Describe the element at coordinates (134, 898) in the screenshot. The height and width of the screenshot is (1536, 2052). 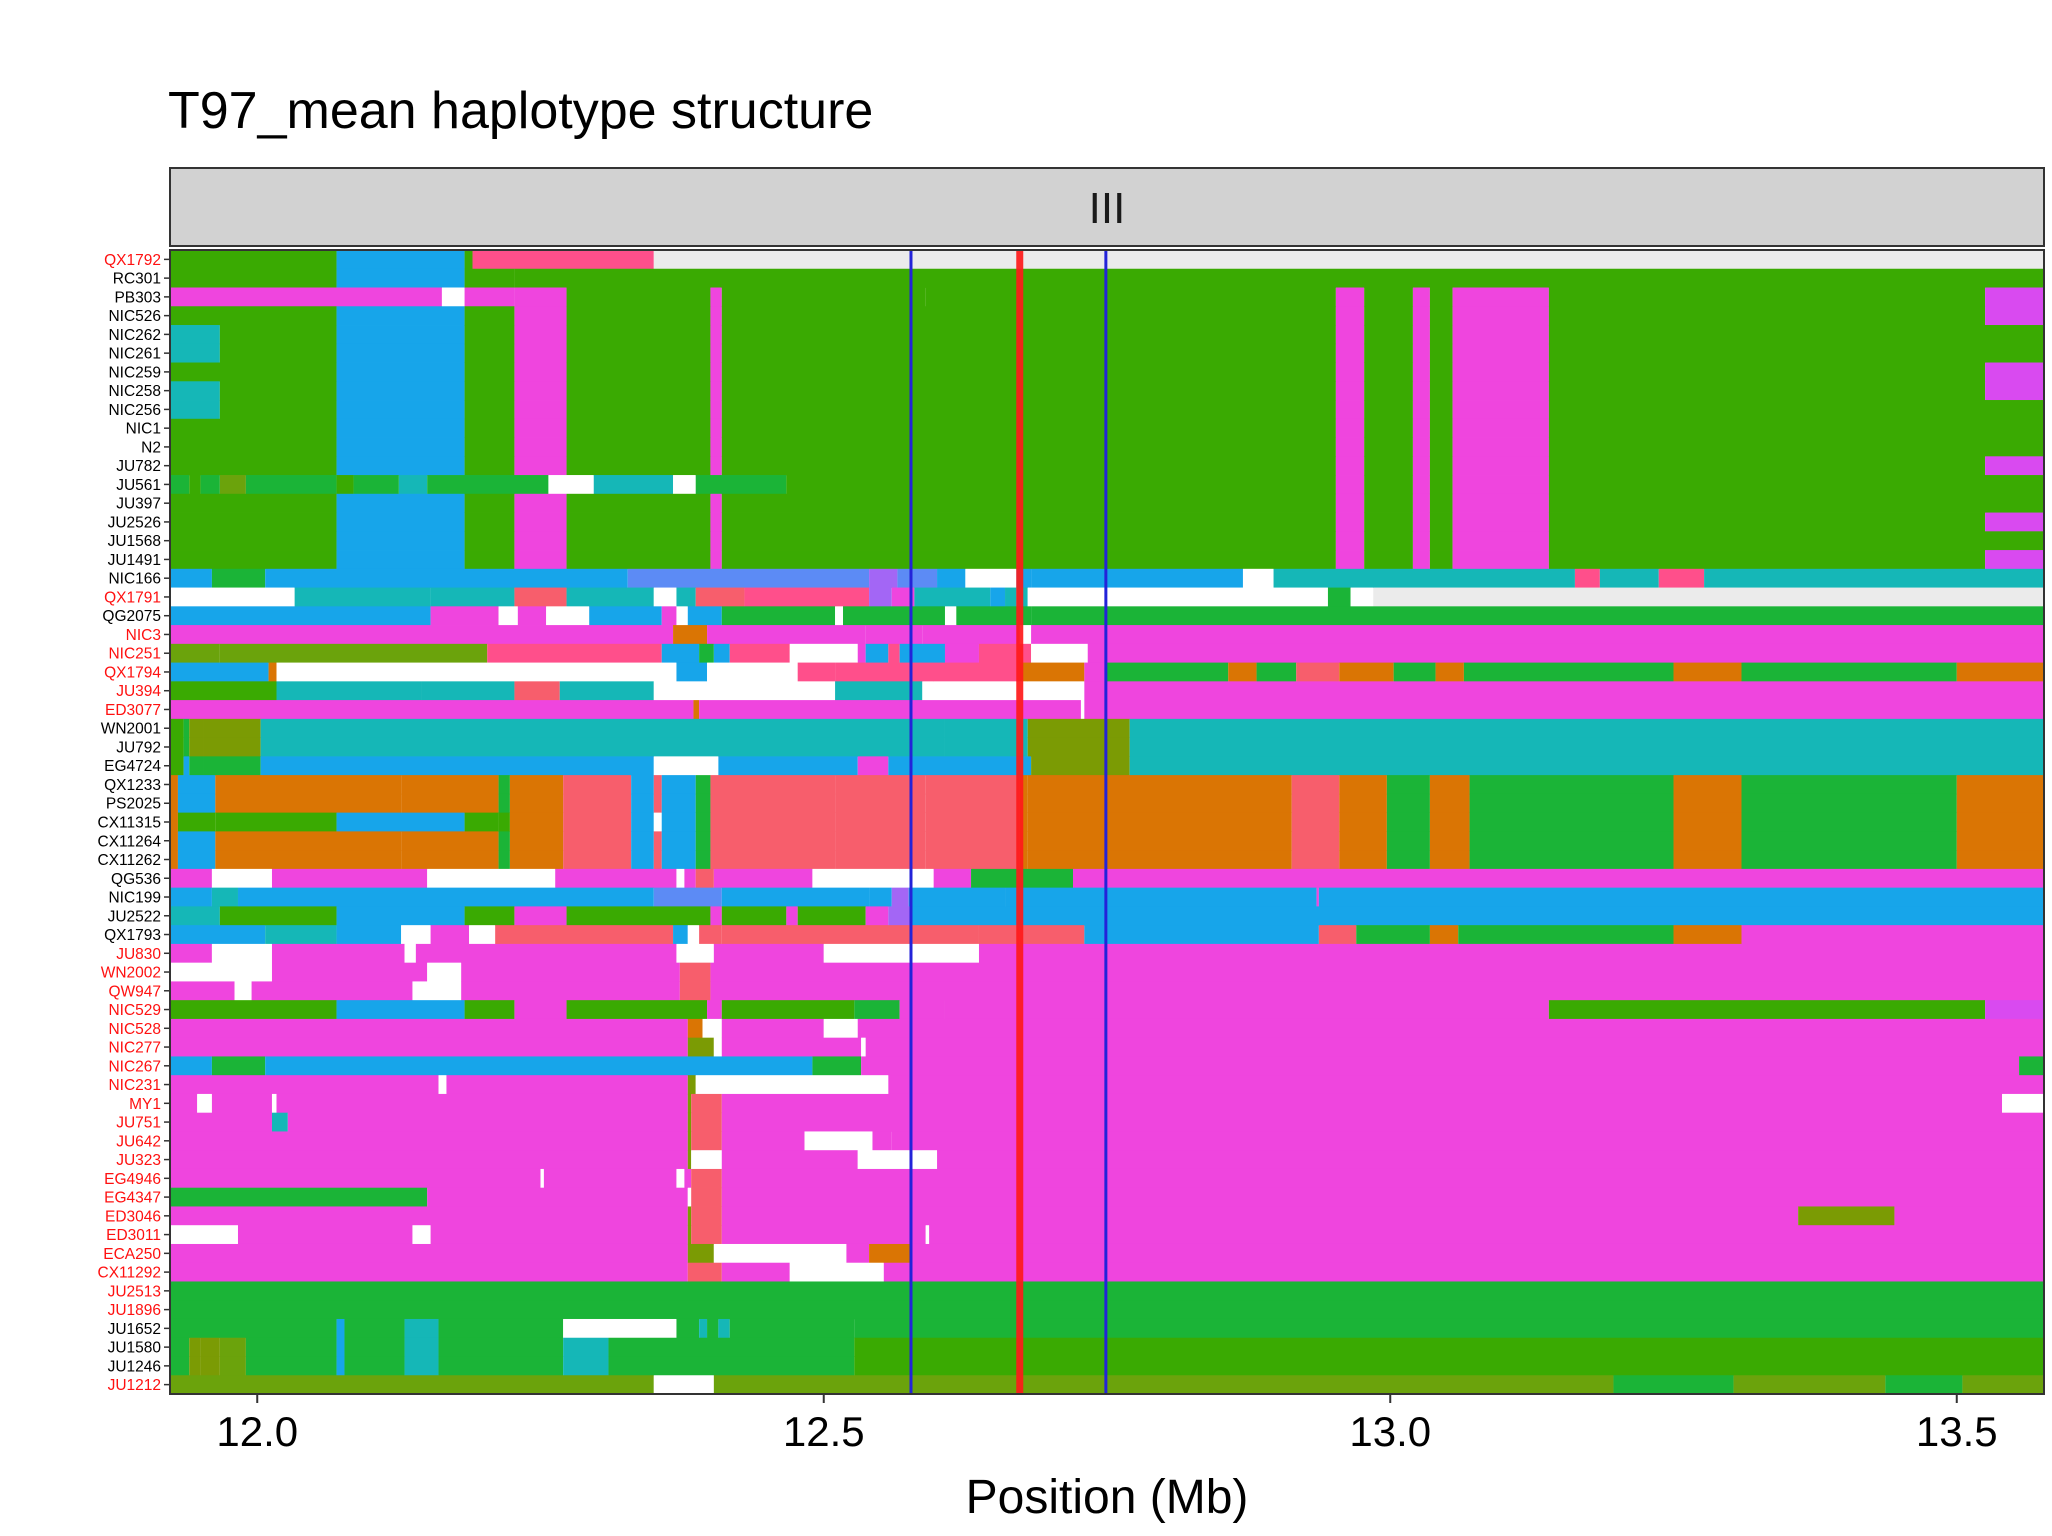
I see `strain-label: NIC199` at that location.